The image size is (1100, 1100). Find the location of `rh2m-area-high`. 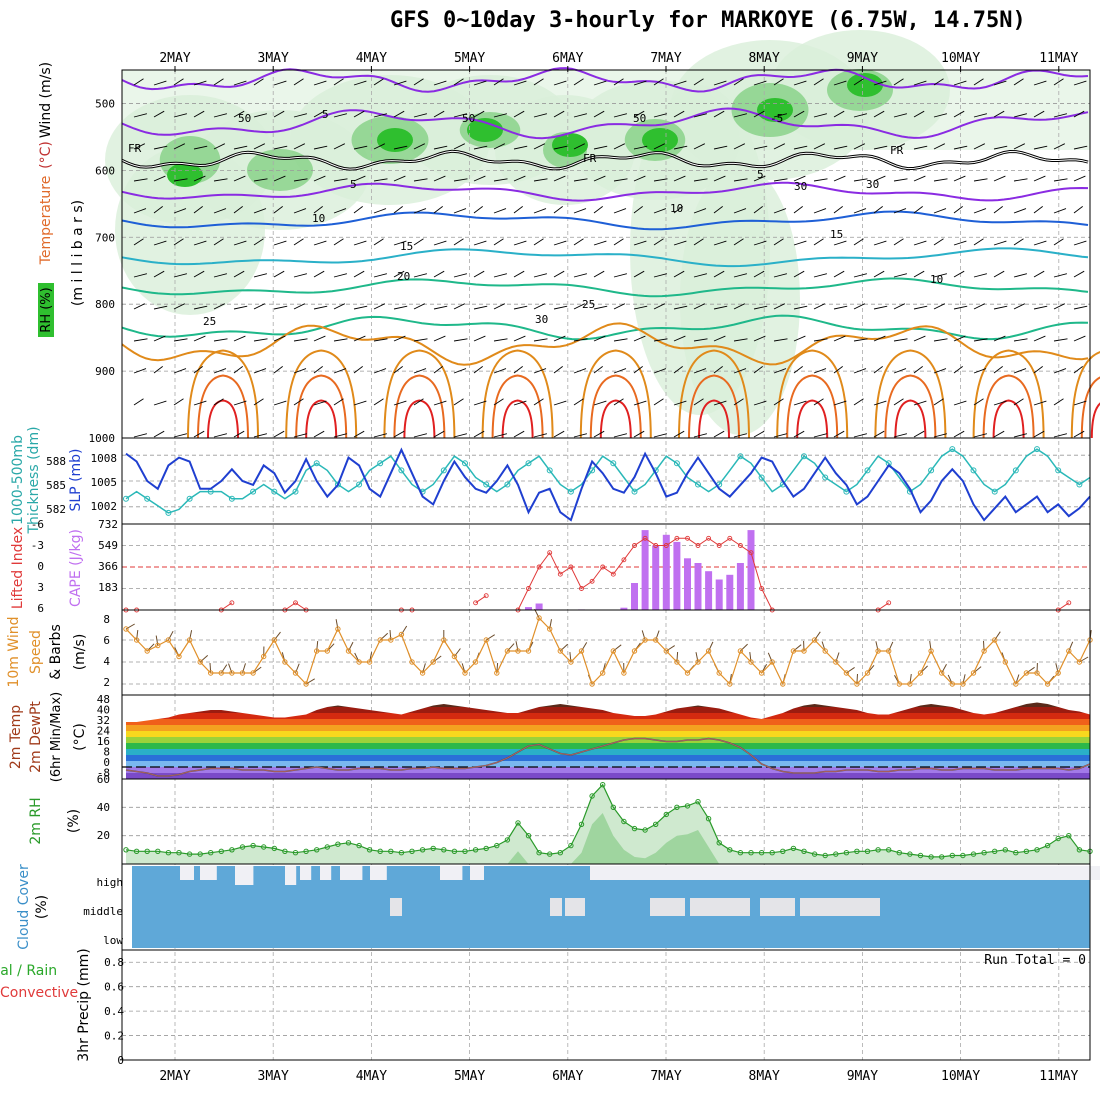

rh2m-area-high is located at coordinates (608, 838).